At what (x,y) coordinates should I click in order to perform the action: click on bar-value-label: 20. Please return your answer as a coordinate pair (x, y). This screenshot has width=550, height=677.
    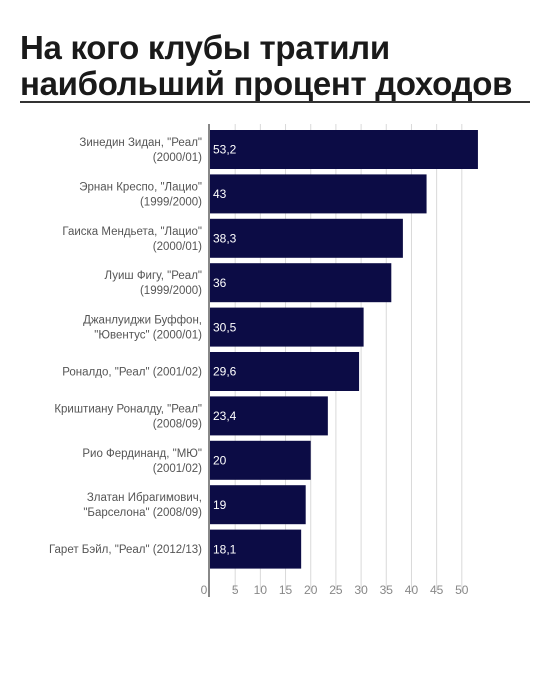
    Looking at the image, I should click on (220, 460).